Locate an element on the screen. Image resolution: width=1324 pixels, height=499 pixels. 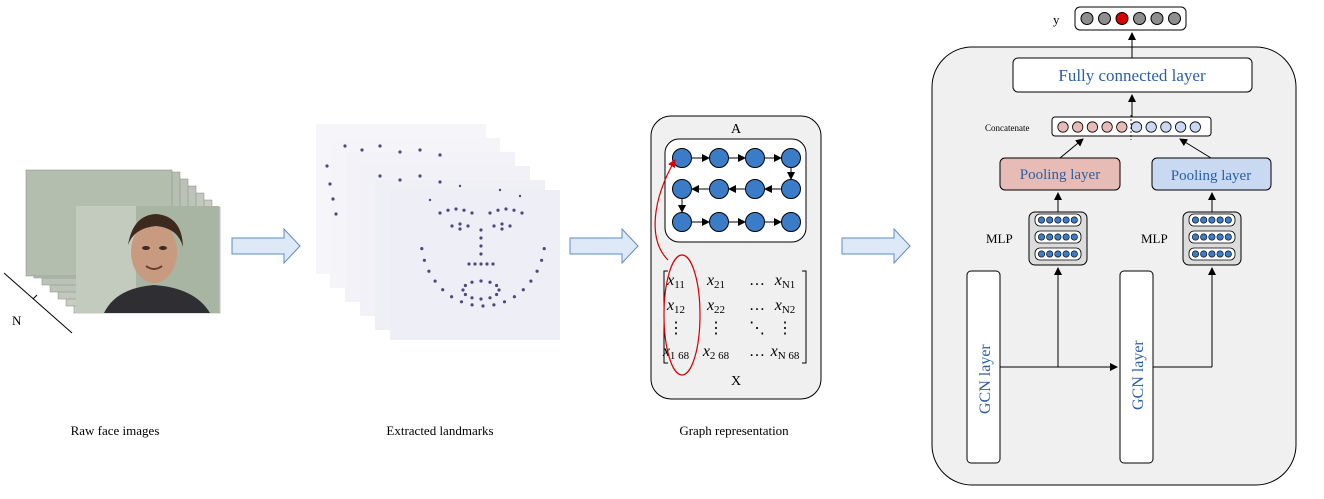
landmark-stack is located at coordinates (438, 232).